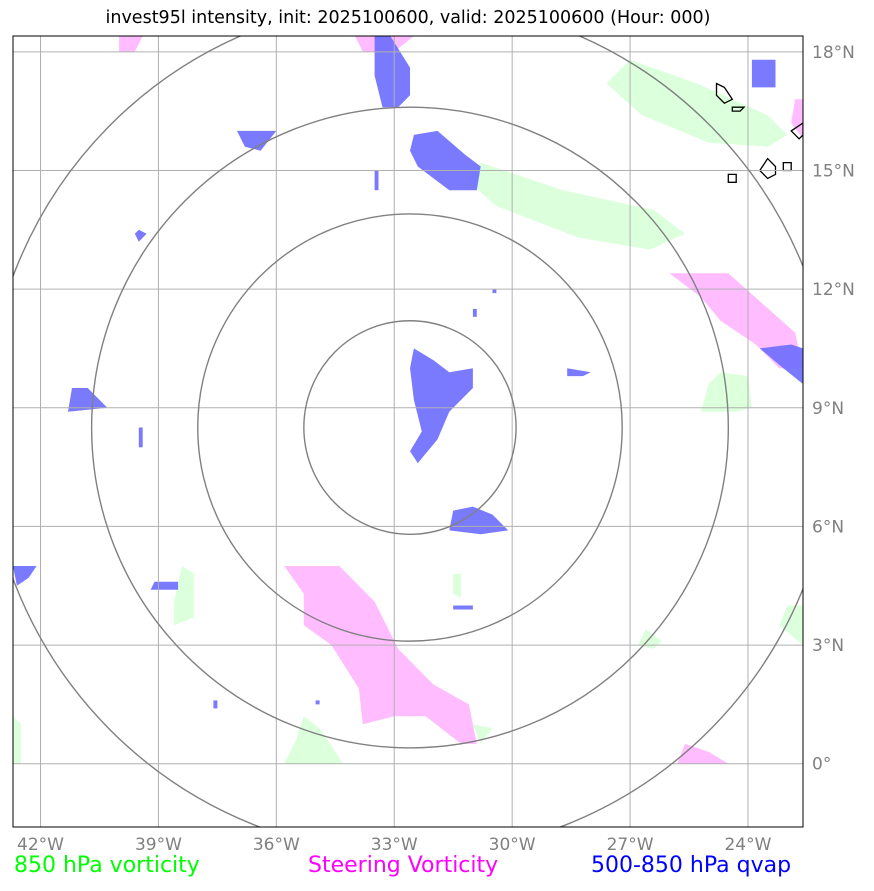  Describe the element at coordinates (107, 865) in the screenshot. I see `legend-850-vorticity: 850 hPa vorticity` at that location.